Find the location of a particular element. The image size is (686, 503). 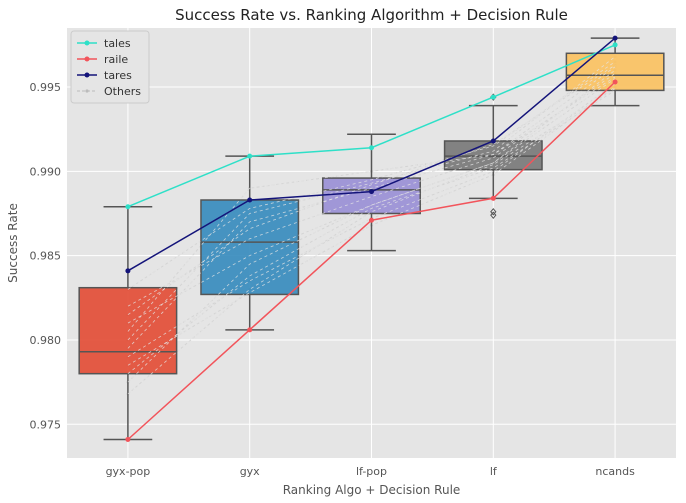

y-tick-label: 0.985 is located at coordinates (46, 256).